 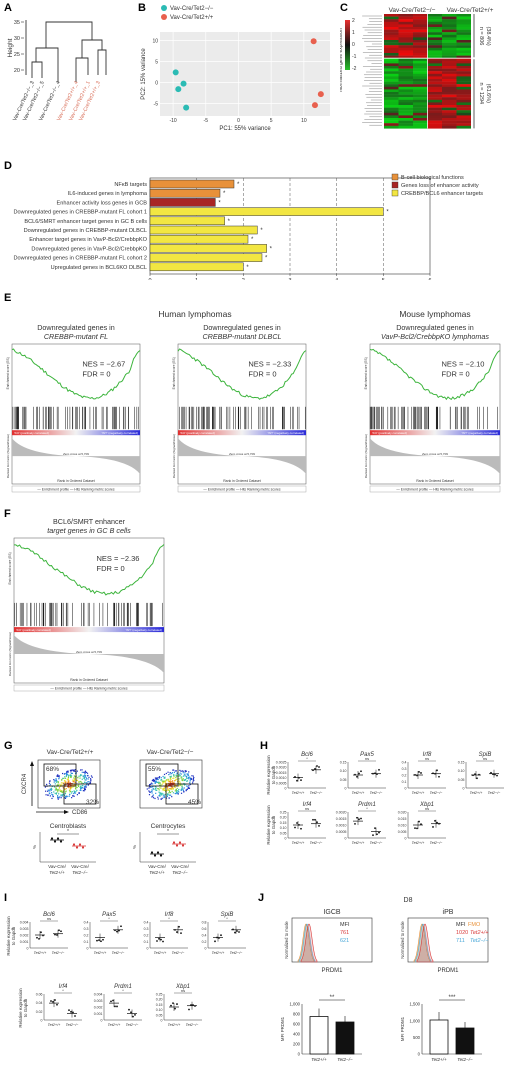 What do you see at coordinates (395, 193) in the screenshot?
I see `legend-swatch` at bounding box center [395, 193].